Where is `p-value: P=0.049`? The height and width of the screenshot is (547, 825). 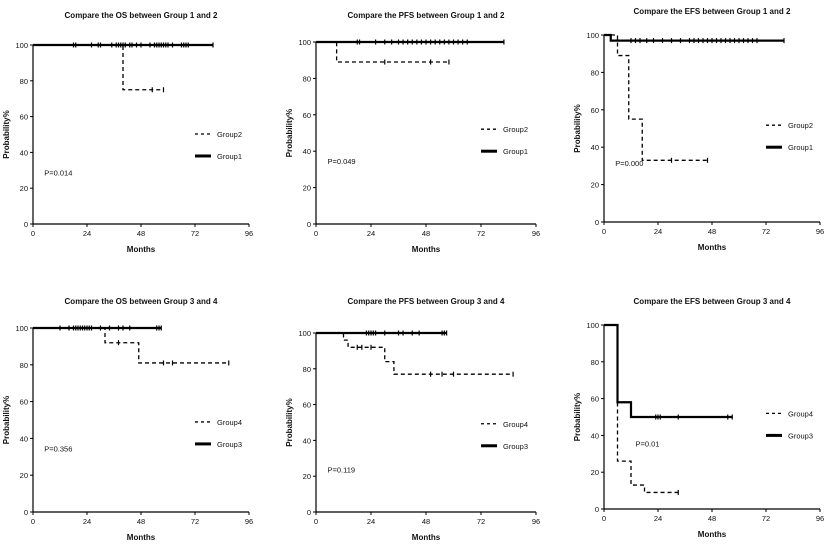 p-value: P=0.049 is located at coordinates (341, 161).